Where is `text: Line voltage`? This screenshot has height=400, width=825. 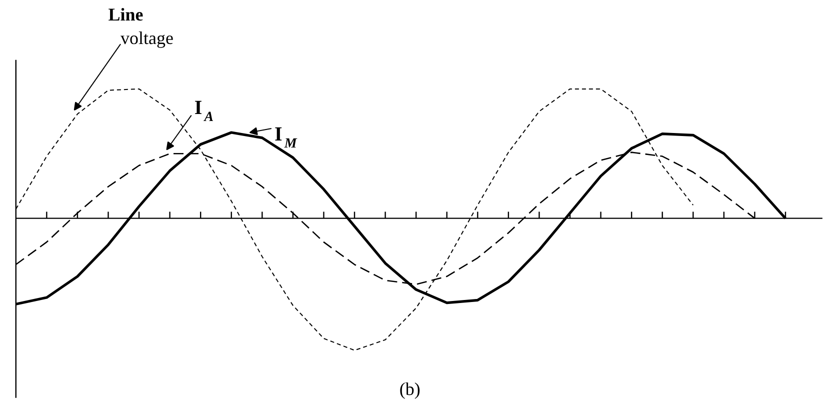 text: Line voltage is located at coordinates (141, 26).